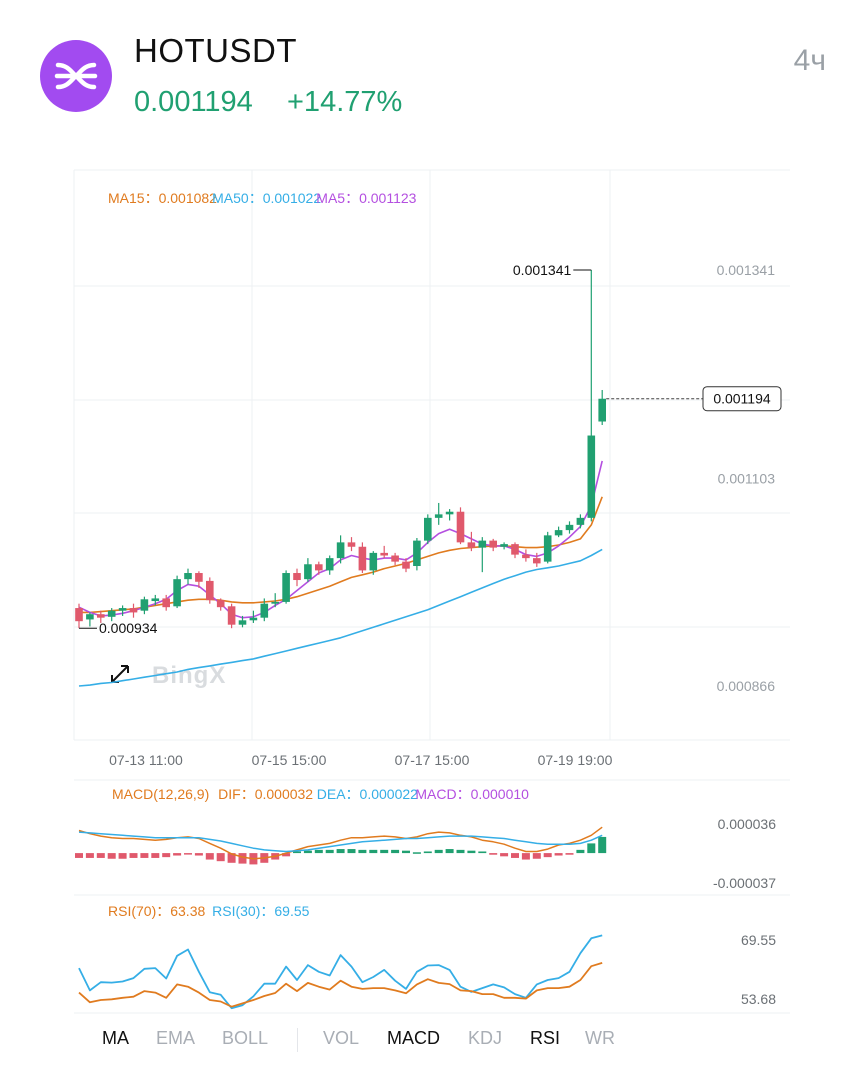 This screenshot has width=864, height=1080. I want to click on holo-logo-glyph, so click(76, 76).